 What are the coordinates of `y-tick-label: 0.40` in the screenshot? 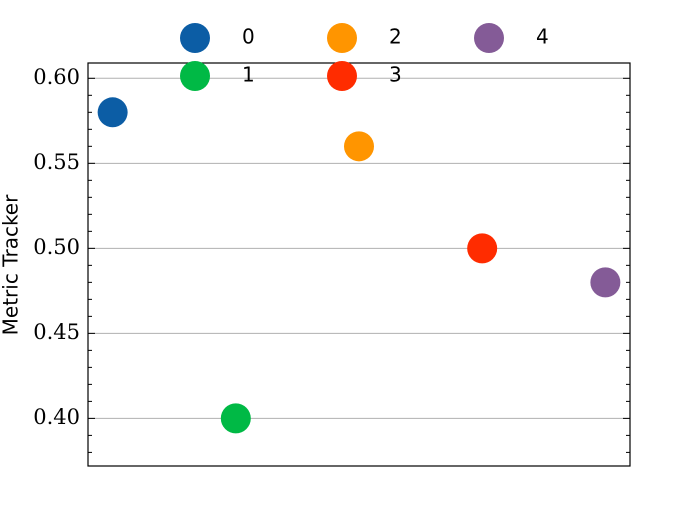 It's located at (56, 417).